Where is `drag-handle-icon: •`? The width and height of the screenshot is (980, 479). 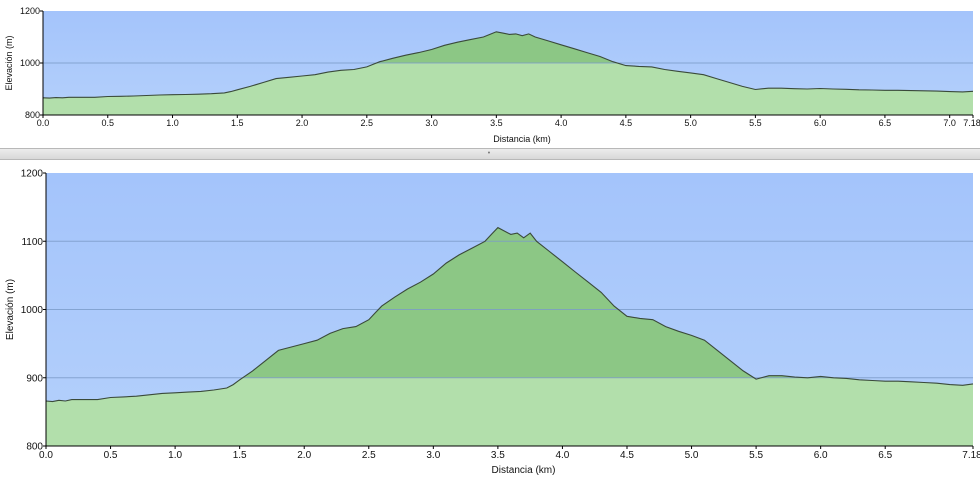 drag-handle-icon: • is located at coordinates (489, 153).